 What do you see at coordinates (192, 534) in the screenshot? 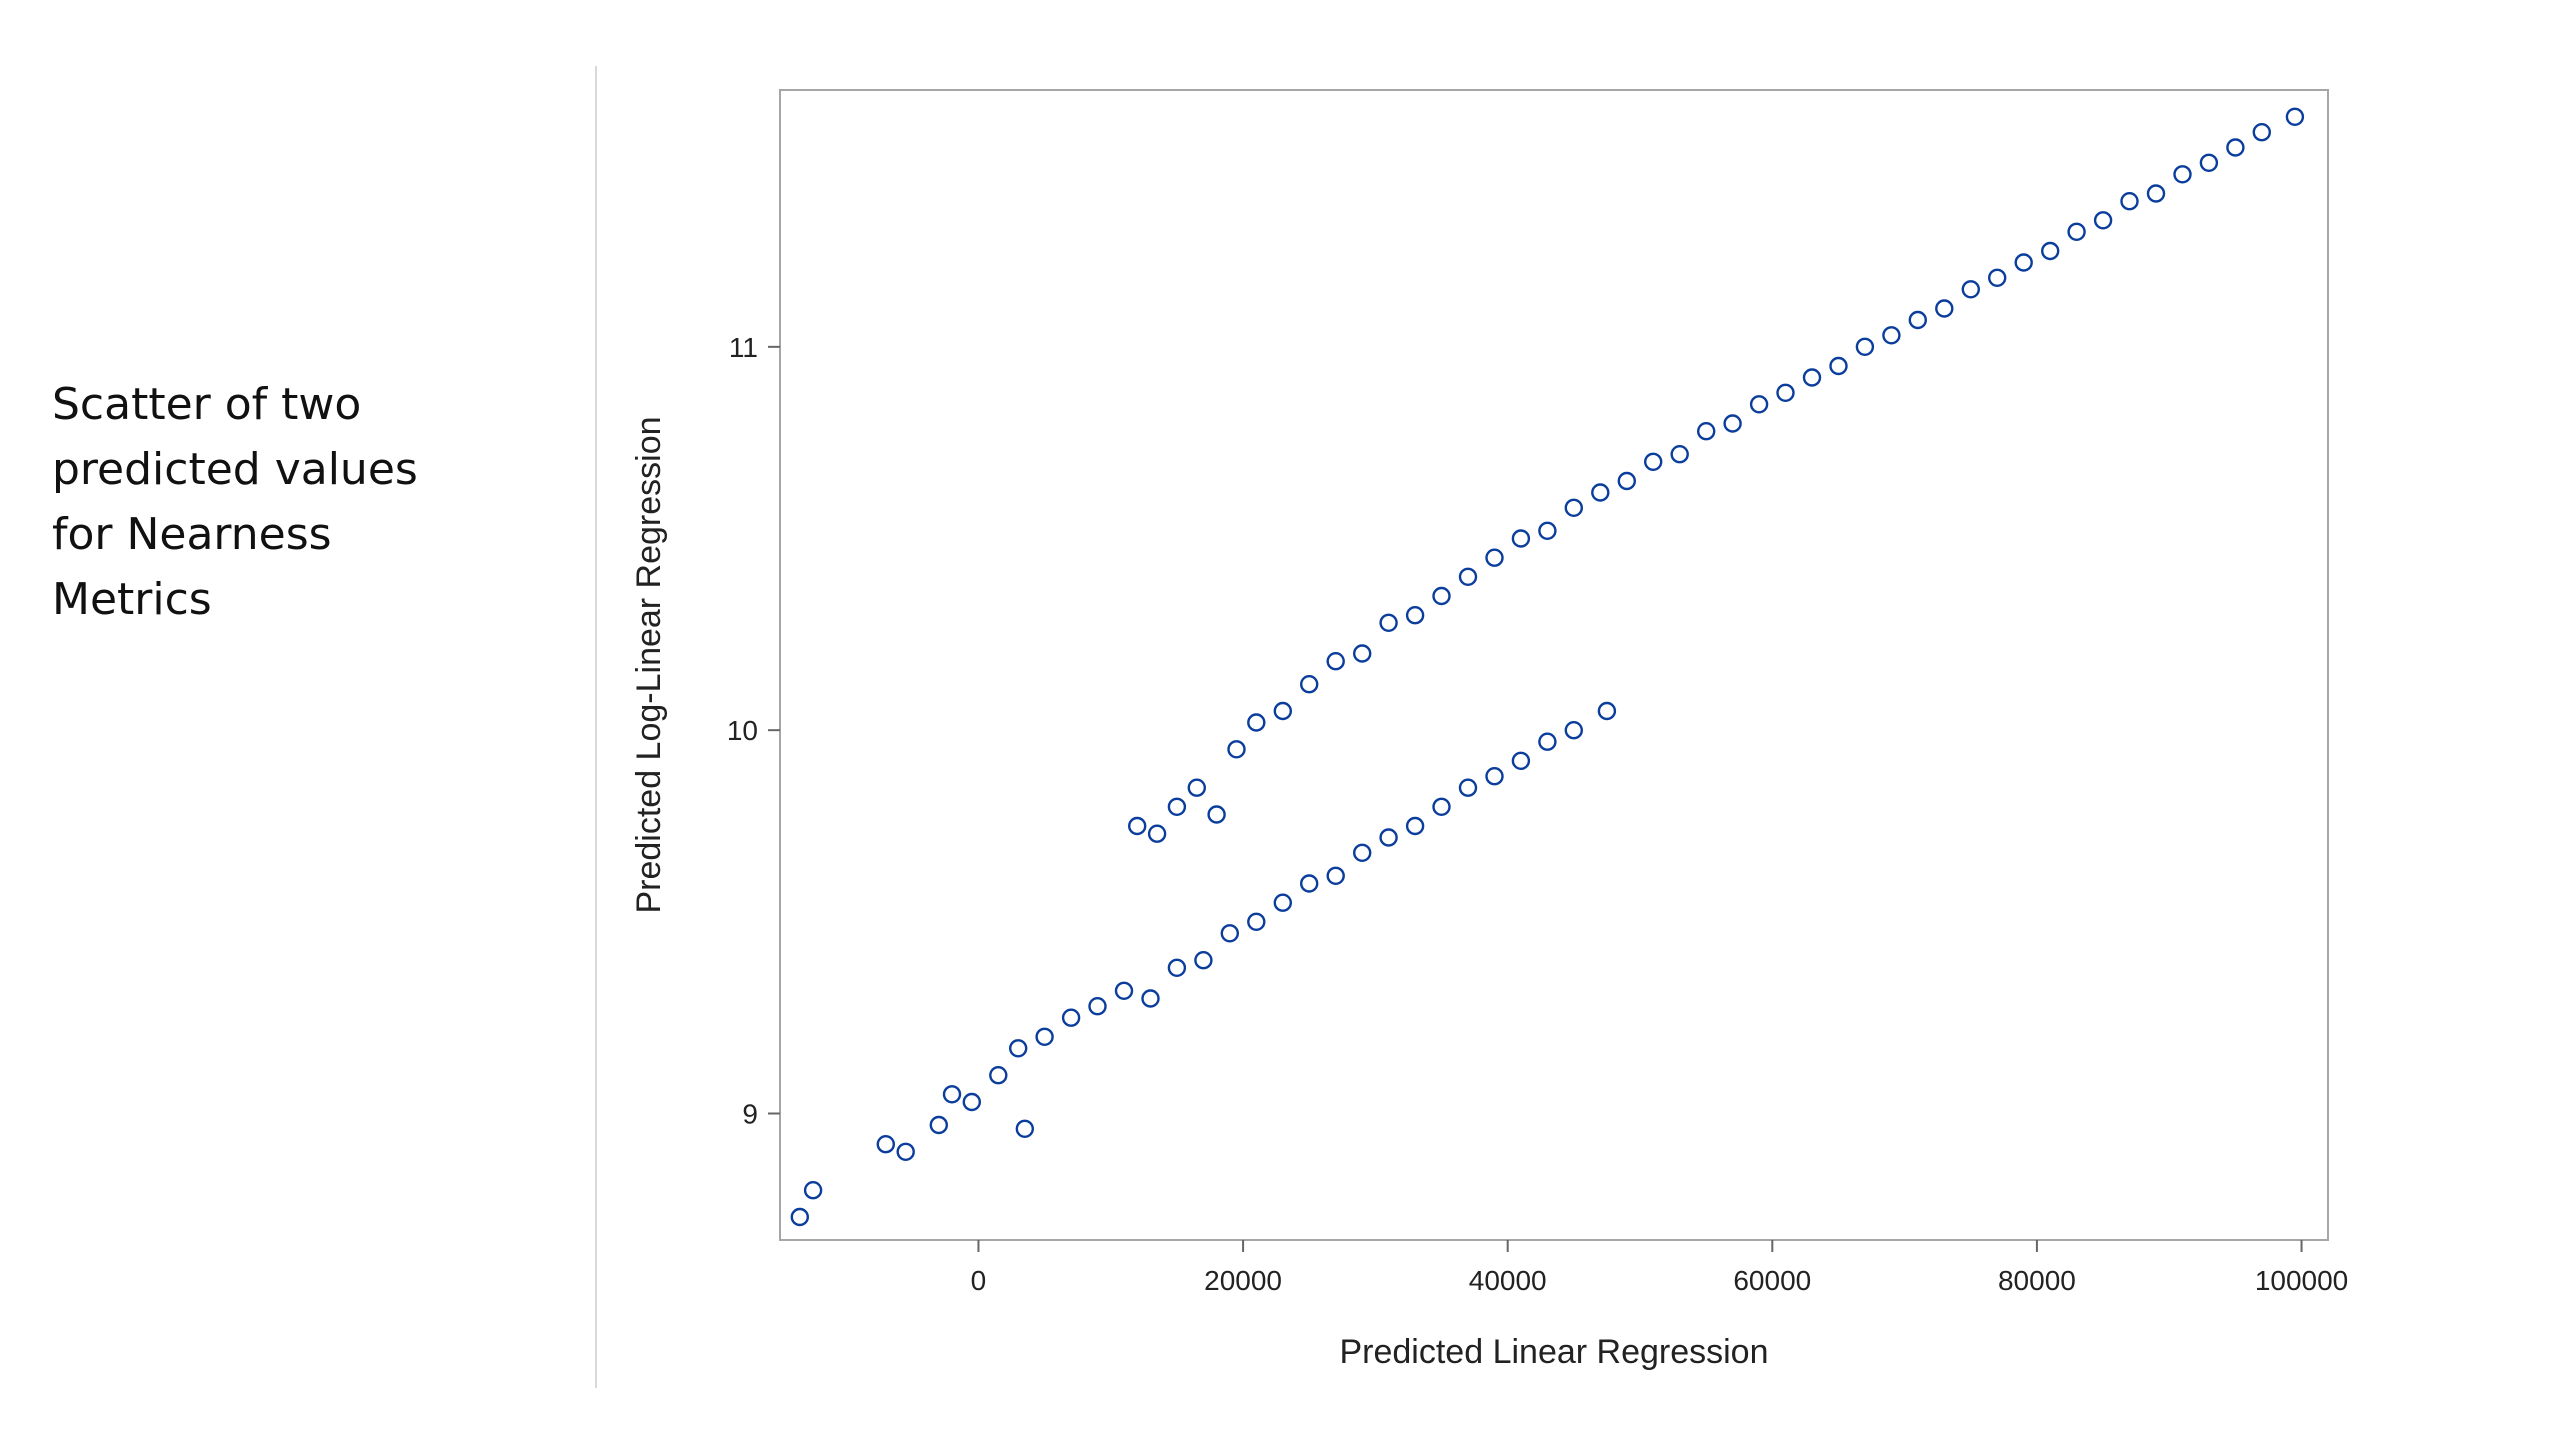
I see `caption-line-3: for Nearness` at bounding box center [192, 534].